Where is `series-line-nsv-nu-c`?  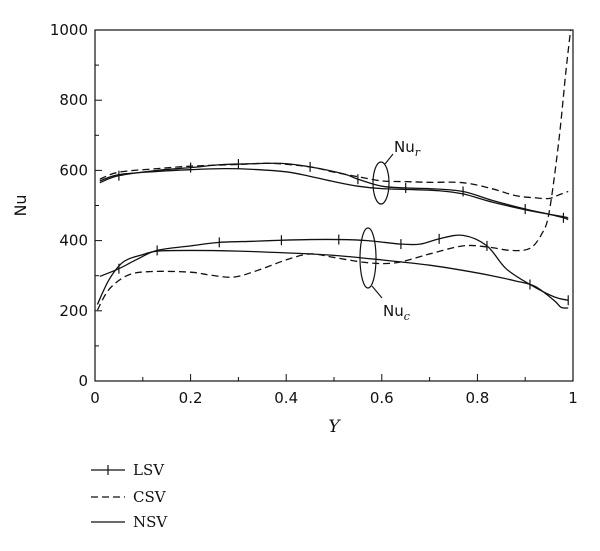
series-line-nsv-nu-c is located at coordinates (332, 279).